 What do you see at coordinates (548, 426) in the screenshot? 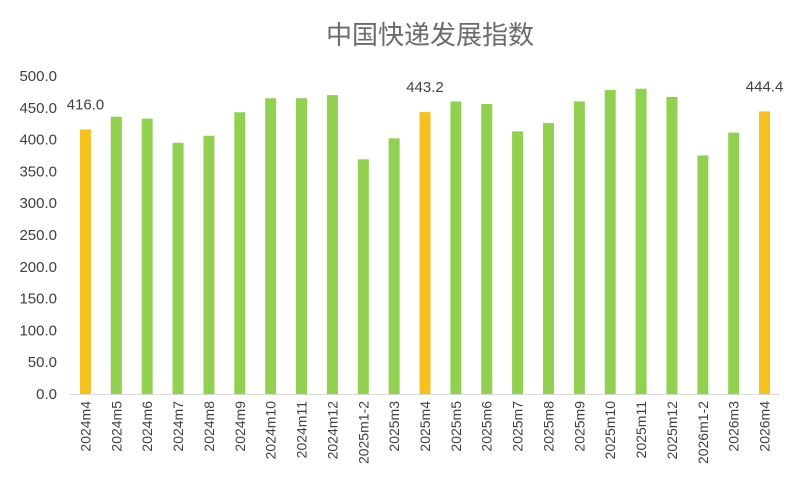
I see `x-tick-label: 2025m8` at bounding box center [548, 426].